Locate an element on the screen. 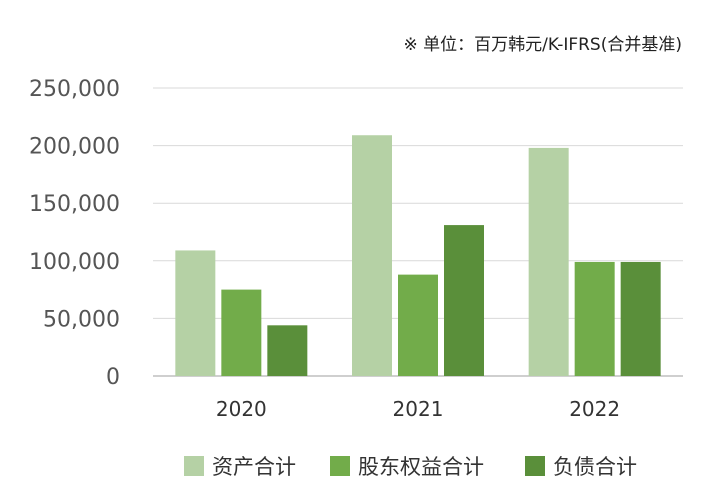 The width and height of the screenshot is (710, 504). x-category-label: 2021 is located at coordinates (418, 409).